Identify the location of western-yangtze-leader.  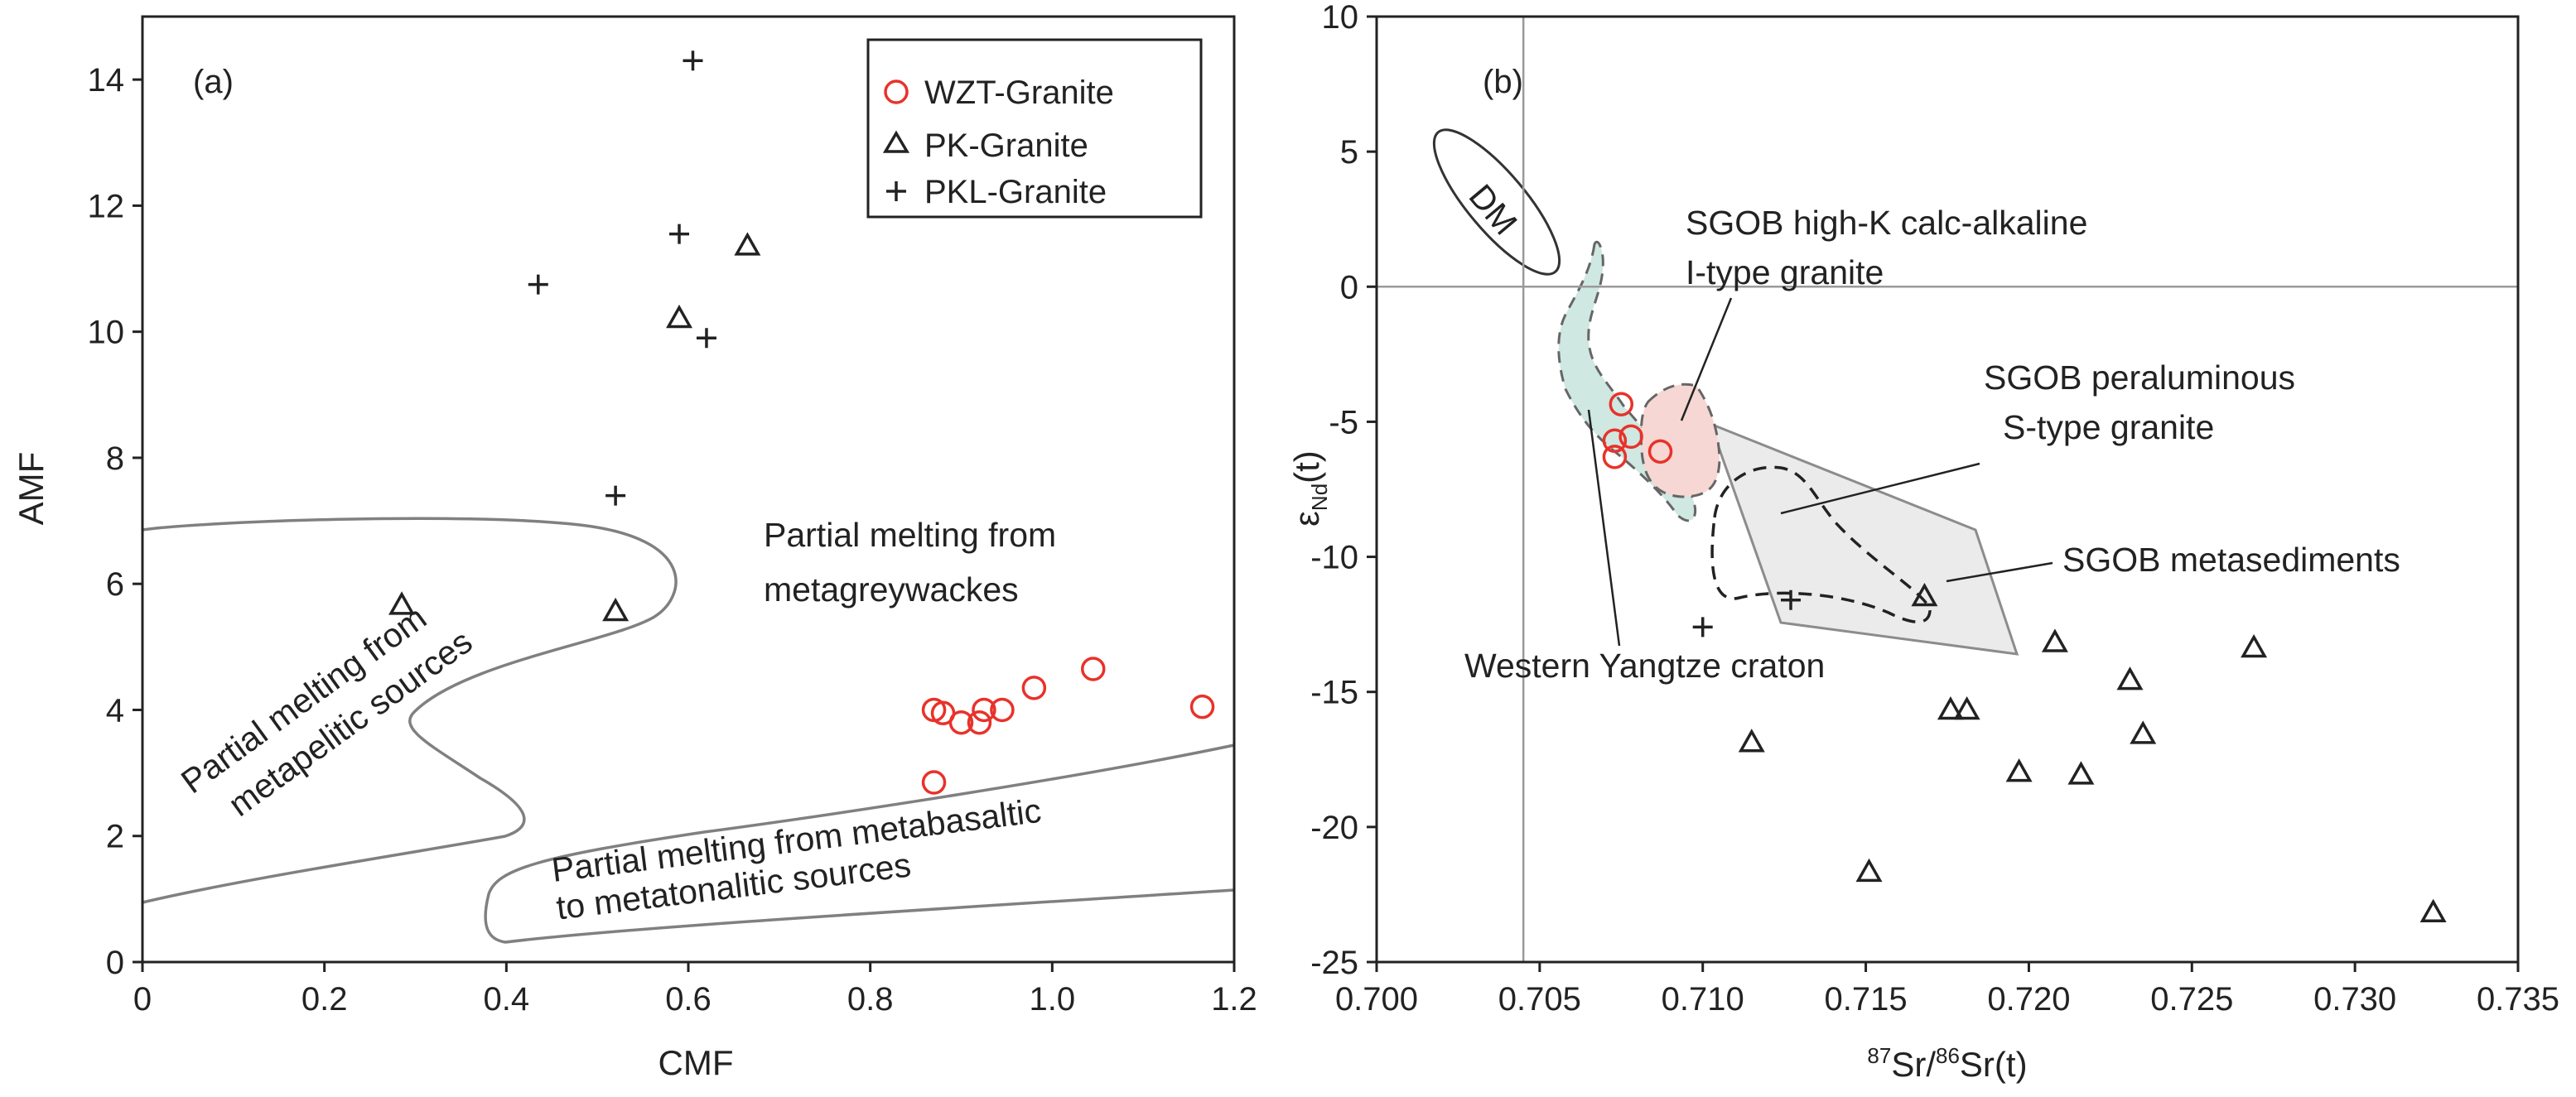
(1604, 528).